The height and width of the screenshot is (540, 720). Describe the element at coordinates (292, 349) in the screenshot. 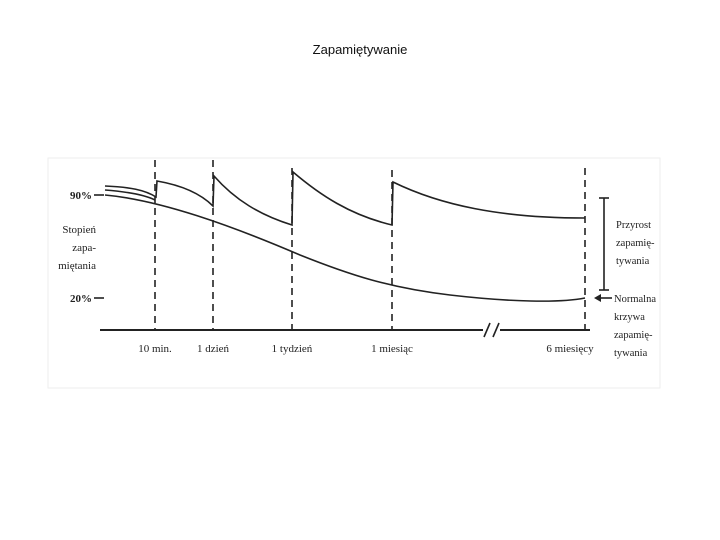

I see `x-label: 1 tydzień` at that location.